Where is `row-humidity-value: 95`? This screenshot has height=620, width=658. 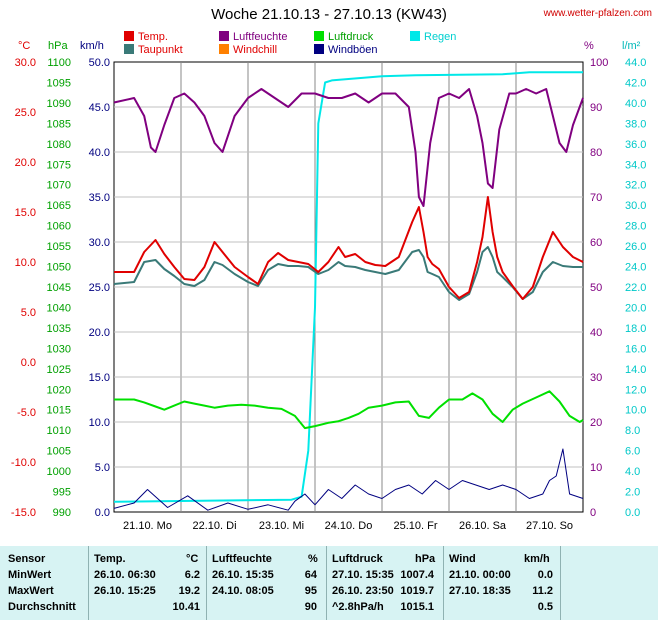 row-humidity-value: 95 is located at coordinates (310, 591).